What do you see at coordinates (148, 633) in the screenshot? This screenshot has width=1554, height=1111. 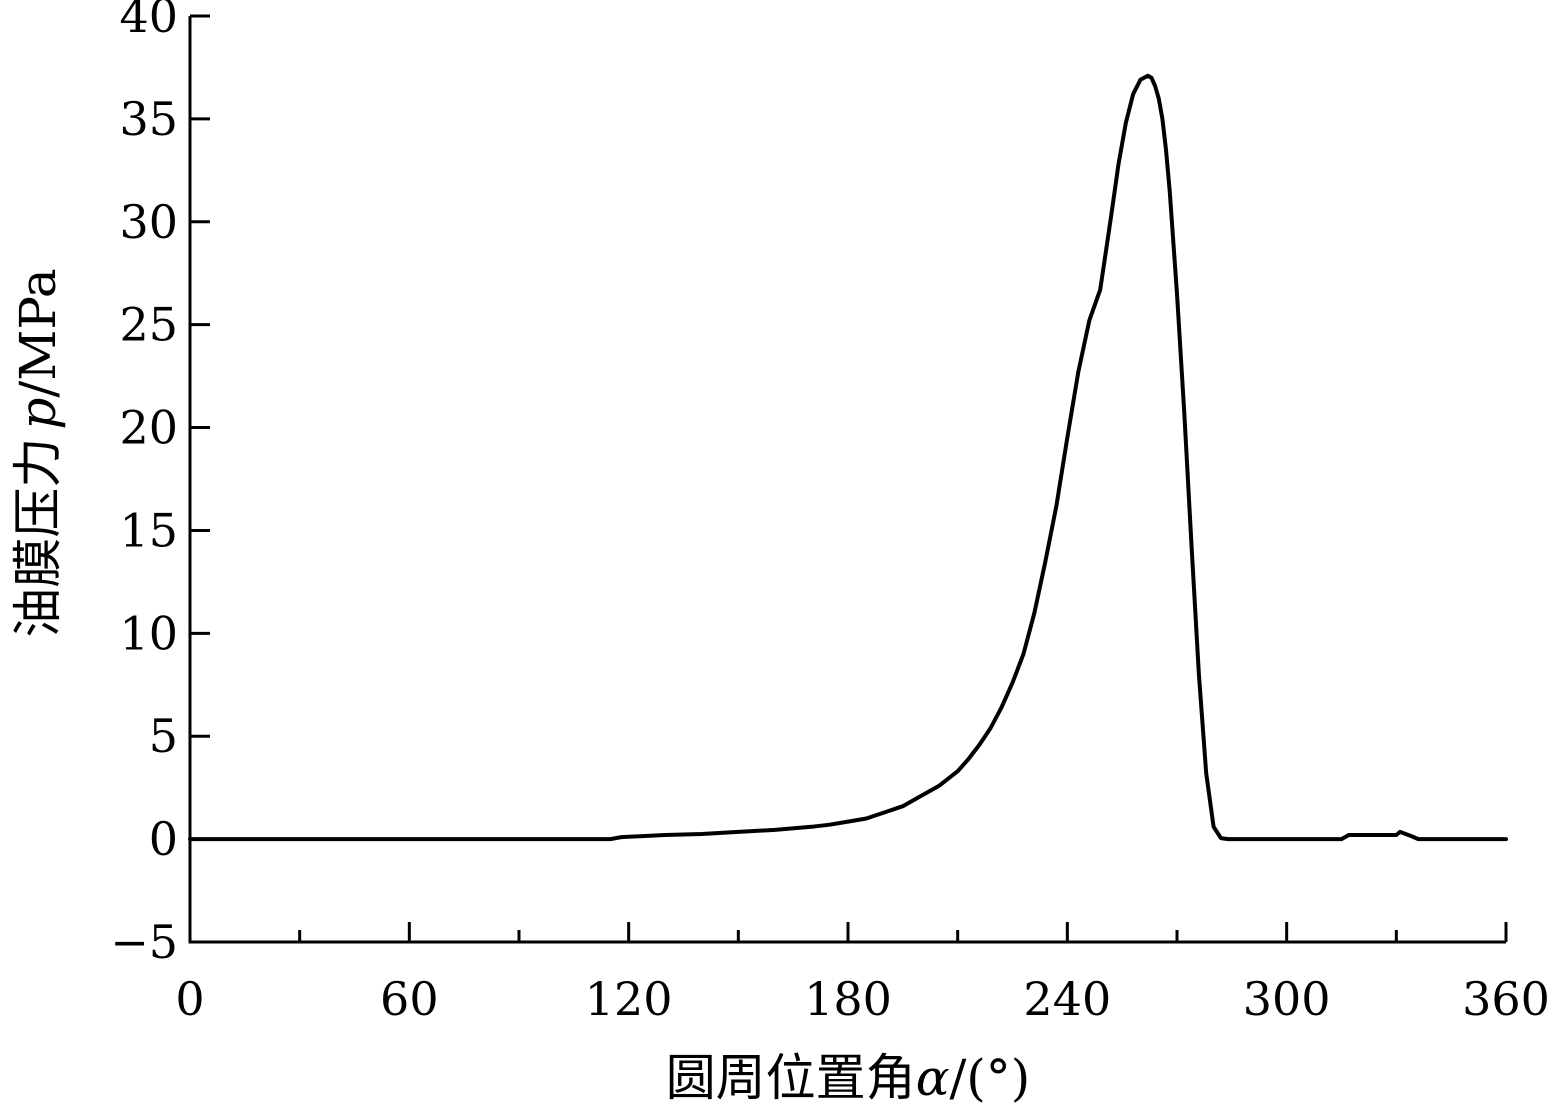 I see `y-tick-label: 10` at bounding box center [148, 633].